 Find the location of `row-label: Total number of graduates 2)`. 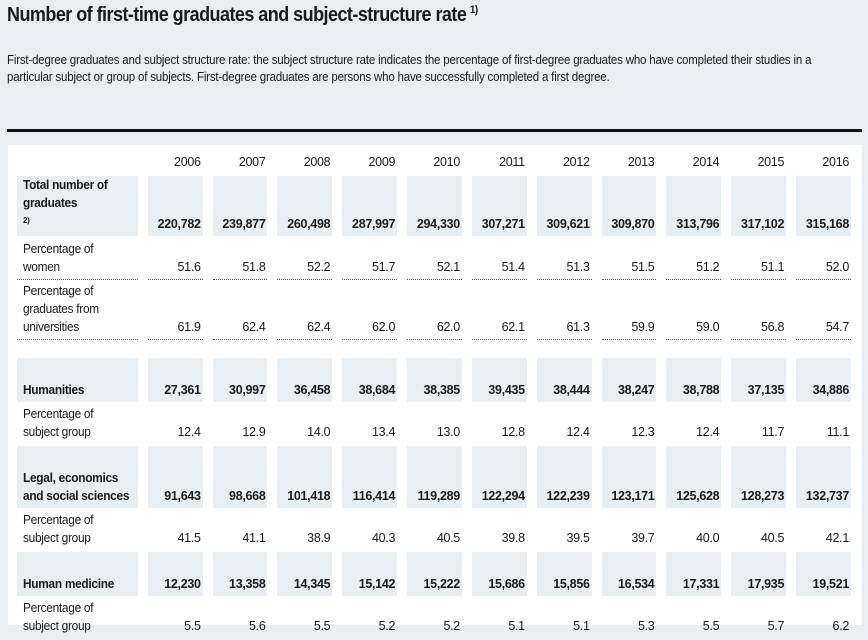

row-label: Total number of graduates 2) is located at coordinates (77, 206).